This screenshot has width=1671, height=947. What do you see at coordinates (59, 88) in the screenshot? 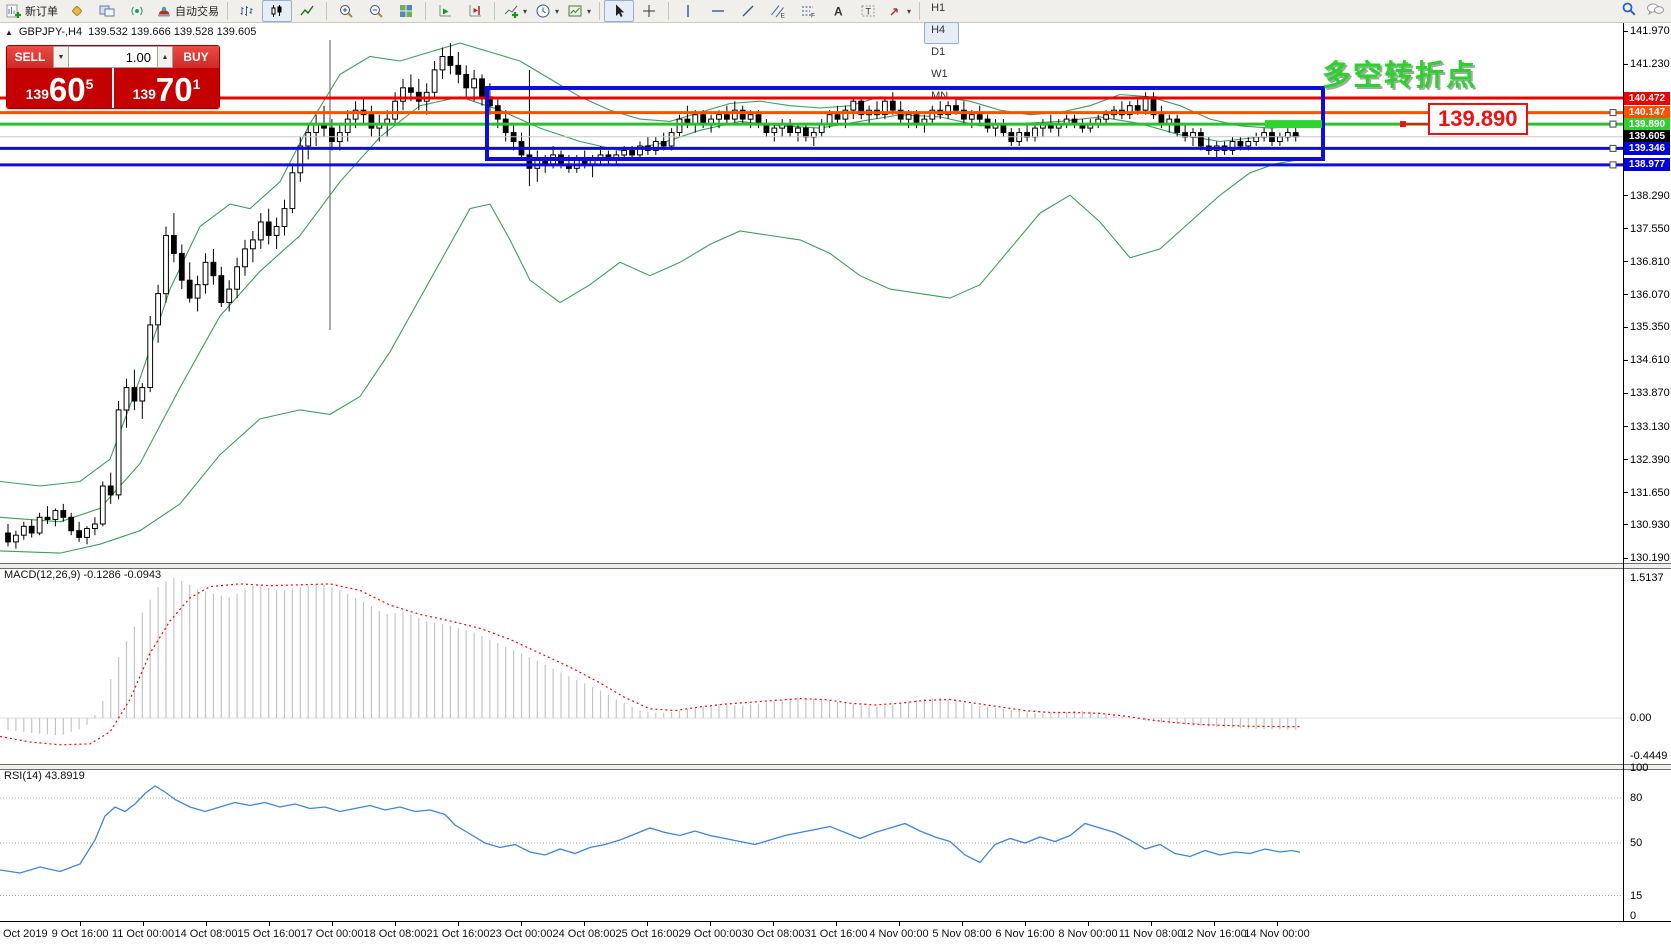
I see `sell-price: 139 60 5` at bounding box center [59, 88].